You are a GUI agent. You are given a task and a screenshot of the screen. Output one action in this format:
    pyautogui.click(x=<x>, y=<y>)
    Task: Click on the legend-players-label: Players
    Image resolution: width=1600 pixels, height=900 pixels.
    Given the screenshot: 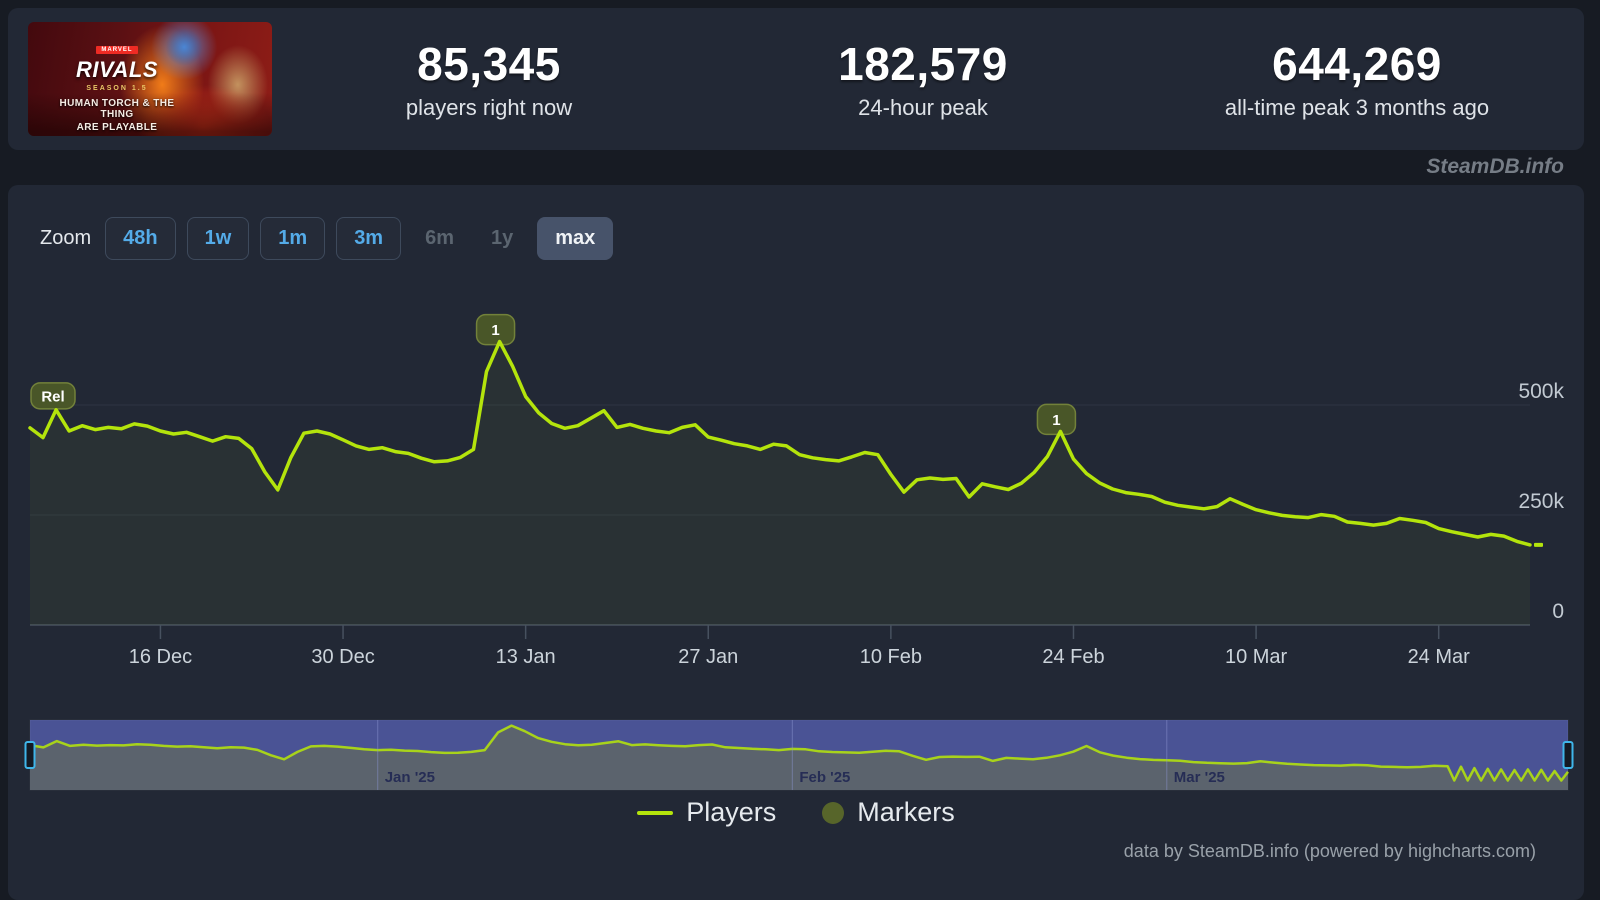 What is the action you would take?
    pyautogui.click(x=731, y=812)
    